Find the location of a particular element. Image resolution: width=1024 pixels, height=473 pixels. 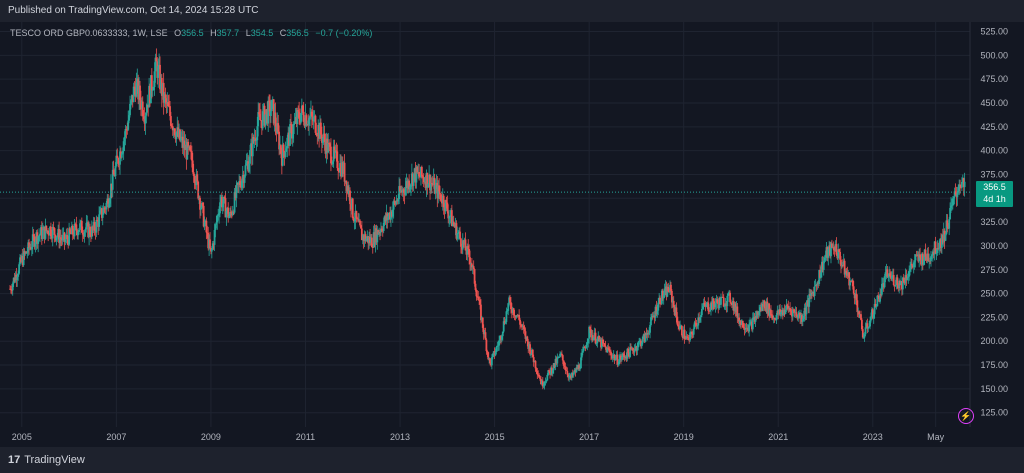

x-tick-label: 2015 is located at coordinates (495, 437).